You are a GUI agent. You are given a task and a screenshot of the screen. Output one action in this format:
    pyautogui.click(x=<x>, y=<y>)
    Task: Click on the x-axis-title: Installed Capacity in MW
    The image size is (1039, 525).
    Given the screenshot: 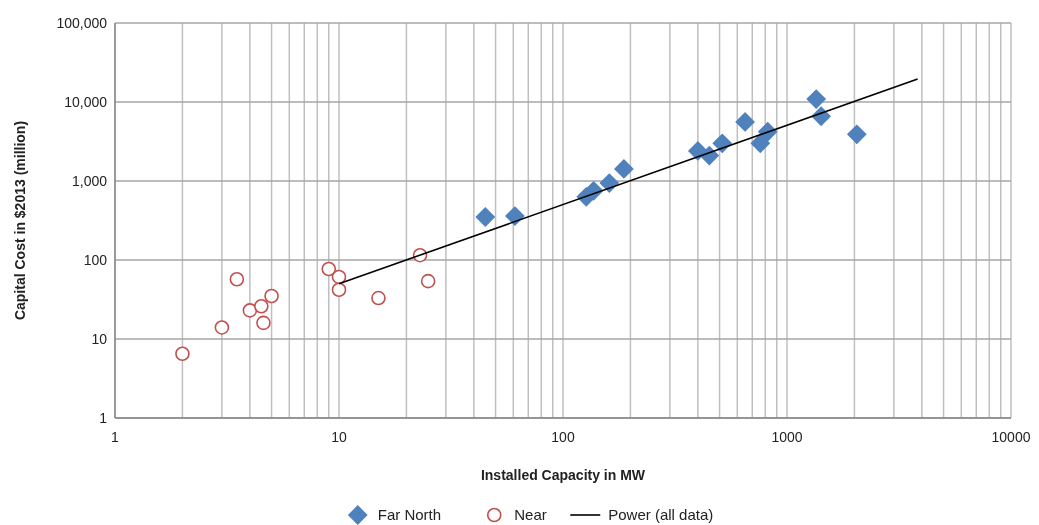 What is the action you would take?
    pyautogui.click(x=563, y=475)
    